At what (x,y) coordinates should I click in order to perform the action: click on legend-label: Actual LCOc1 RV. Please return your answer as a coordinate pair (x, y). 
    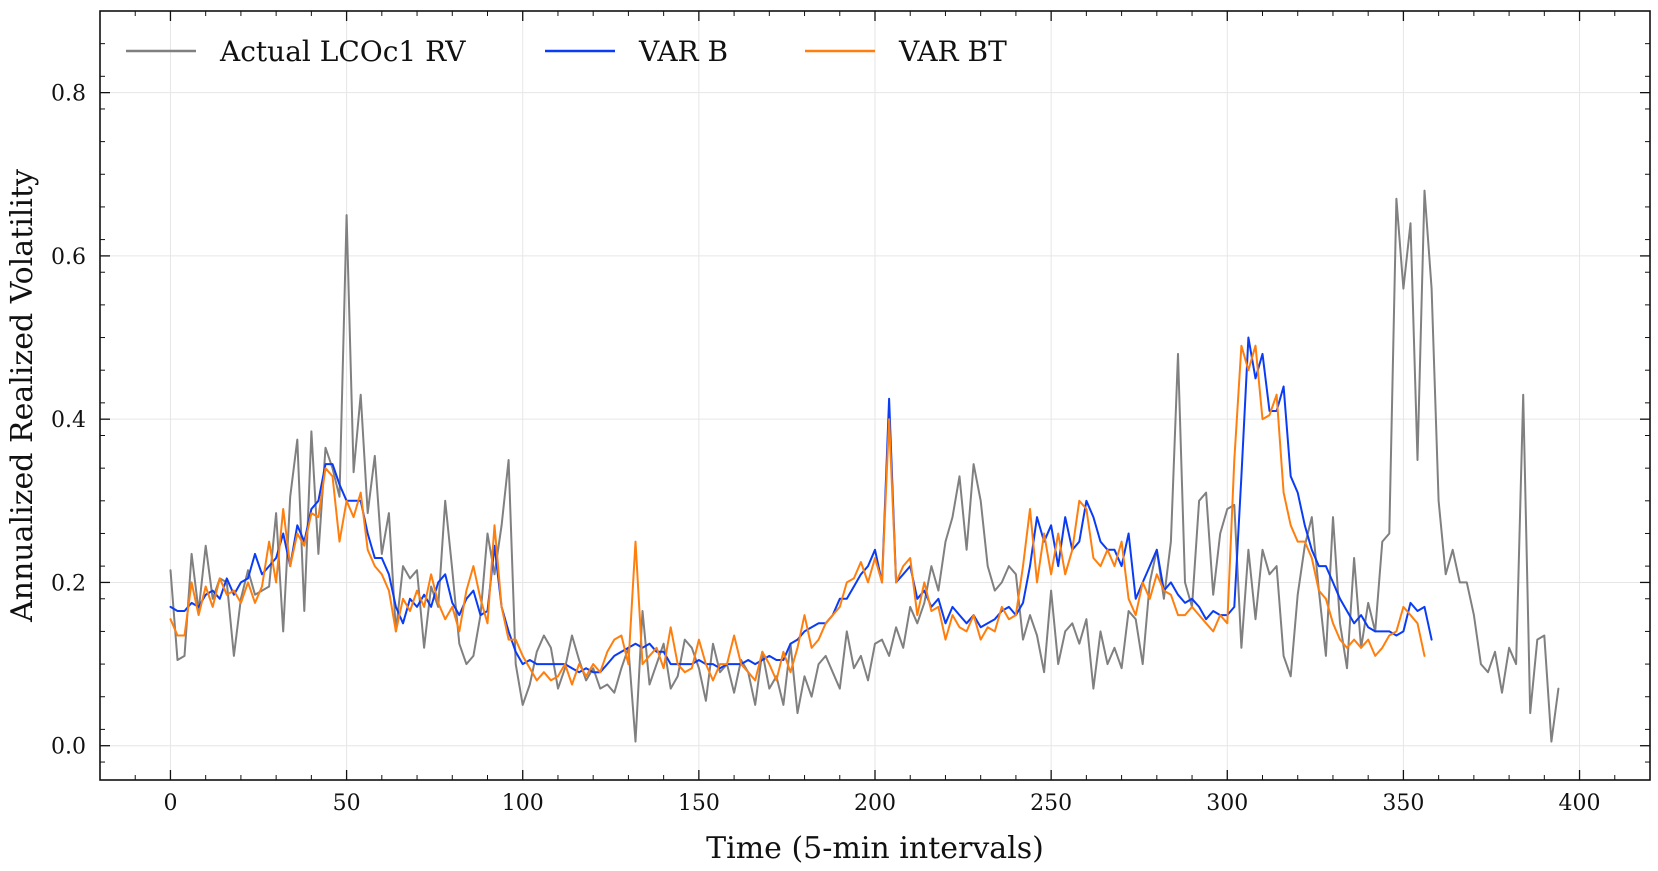
    Looking at the image, I should click on (342, 51).